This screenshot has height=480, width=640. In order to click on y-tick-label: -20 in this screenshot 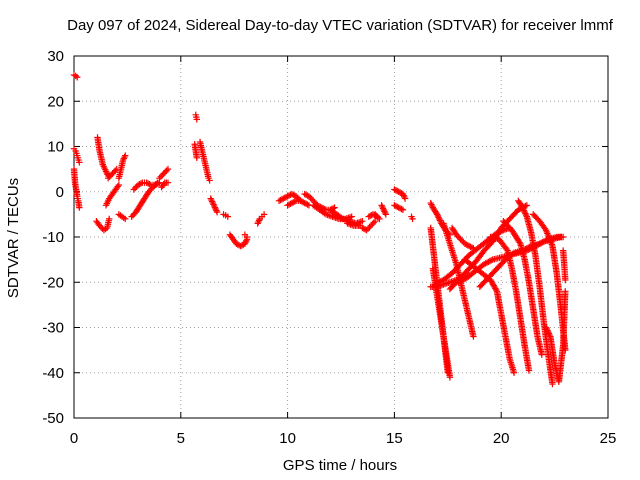, I will do `click(53, 282)`.